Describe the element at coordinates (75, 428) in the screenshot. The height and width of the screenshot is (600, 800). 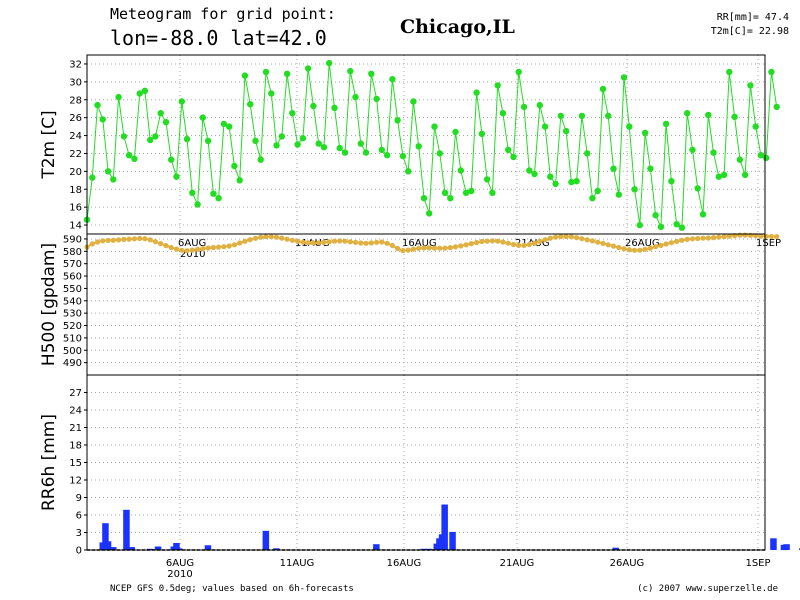
I see `y-tick-label: 21` at that location.